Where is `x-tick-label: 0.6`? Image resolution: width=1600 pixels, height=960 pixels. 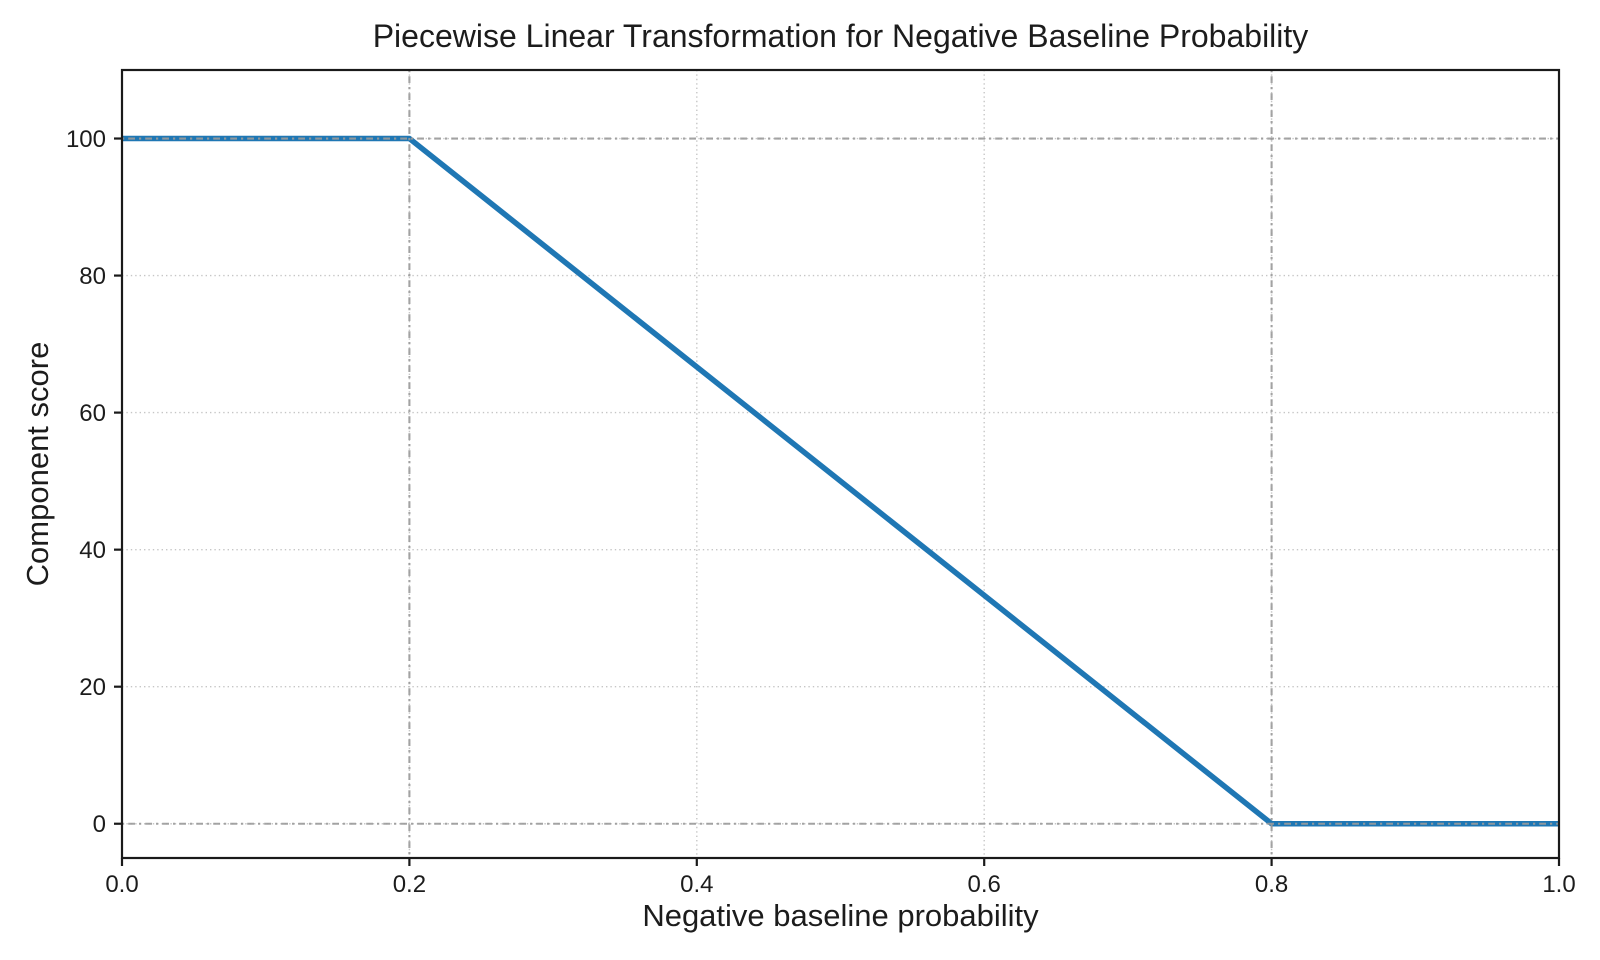 x-tick-label: 0.6 is located at coordinates (984, 884).